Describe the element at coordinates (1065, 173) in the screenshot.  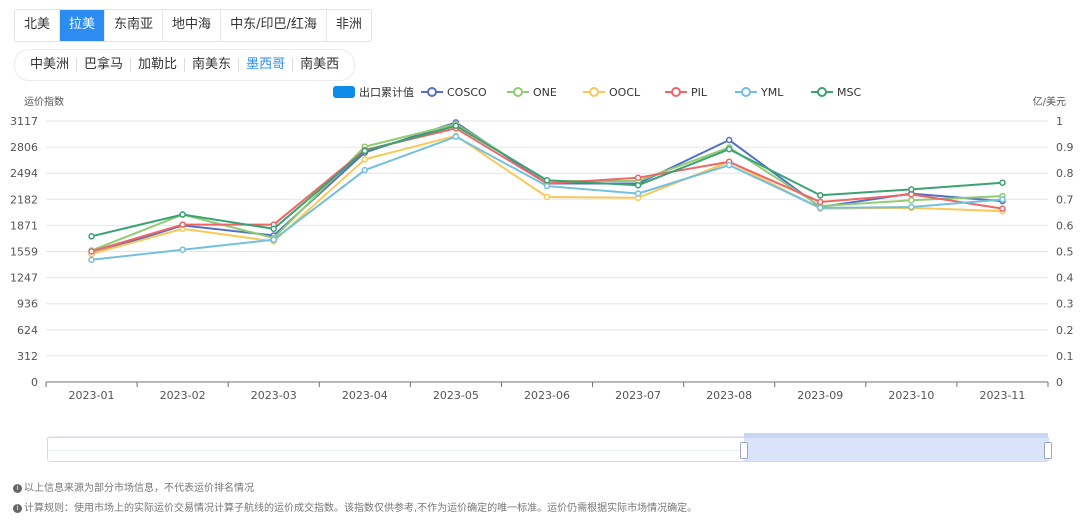
I see `y2-tick-label: 0.8` at that location.